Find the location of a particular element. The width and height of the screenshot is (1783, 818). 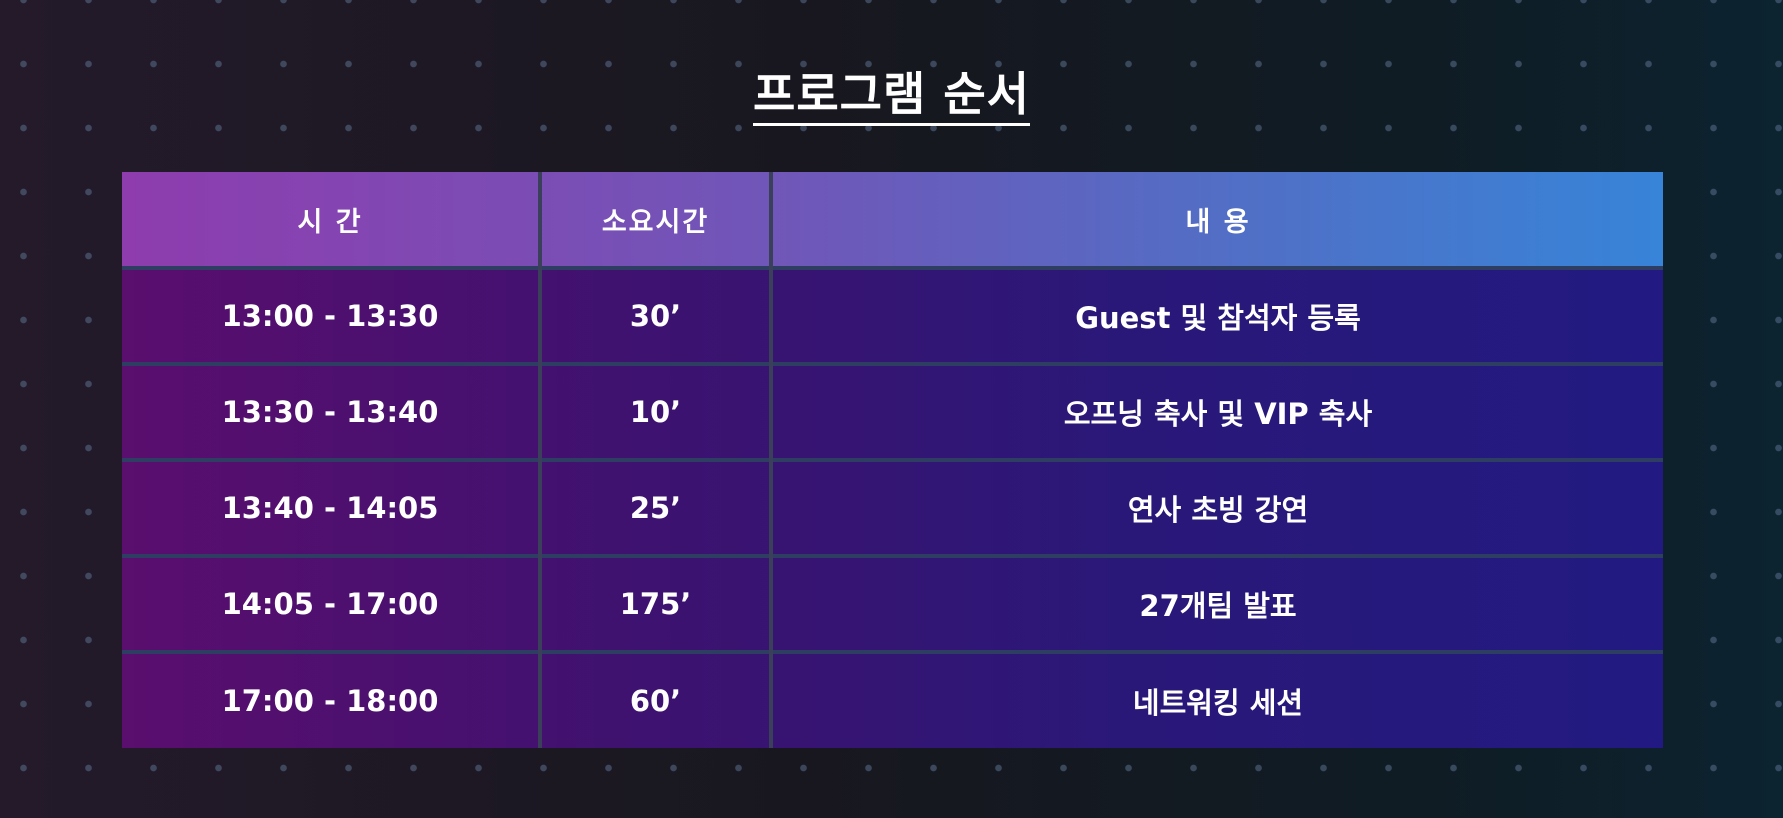

table-header is located at coordinates (892, 219).